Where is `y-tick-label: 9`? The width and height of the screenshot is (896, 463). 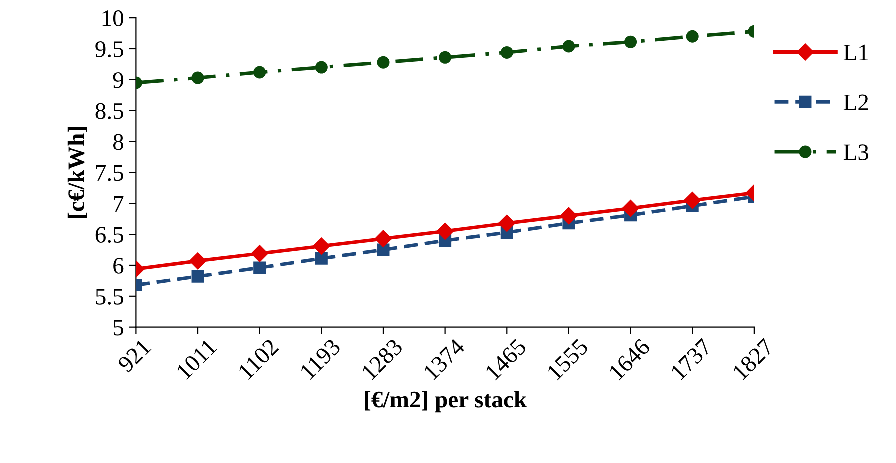
y-tick-label: 9 is located at coordinates (118, 80).